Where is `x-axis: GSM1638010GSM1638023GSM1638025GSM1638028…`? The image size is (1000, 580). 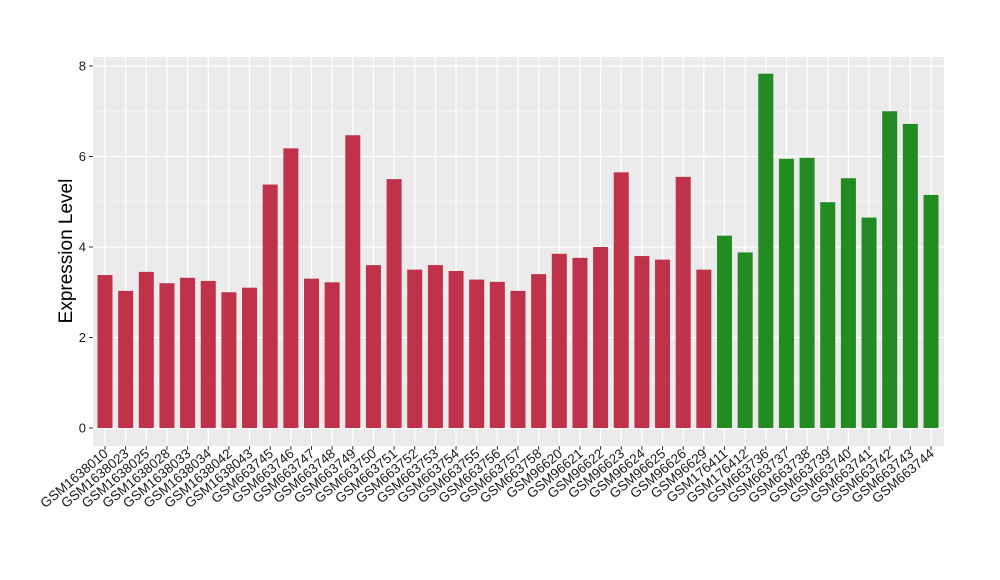
x-axis: GSM1638010GSM1638023GSM1638025GSM1638028… is located at coordinates (487, 477).